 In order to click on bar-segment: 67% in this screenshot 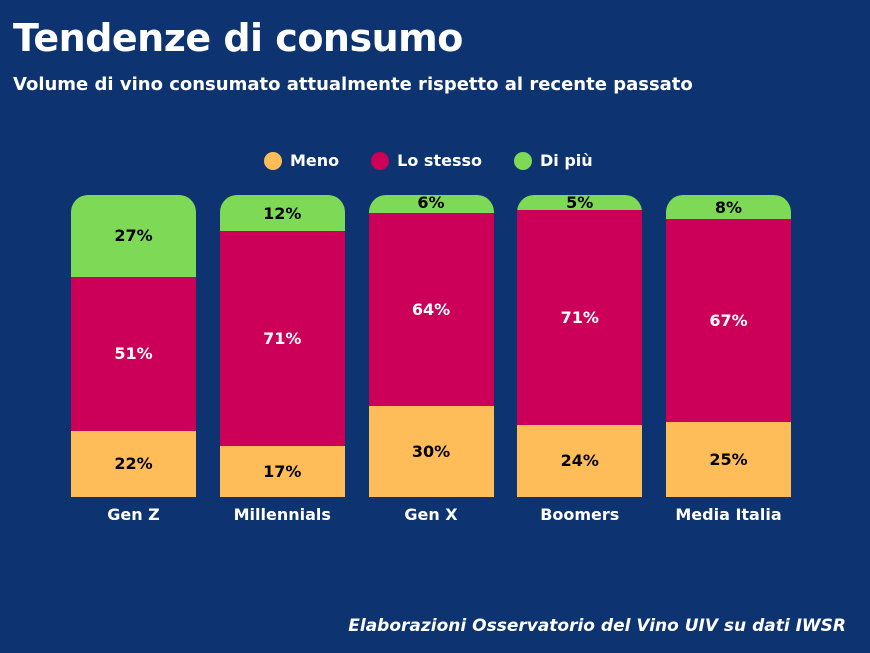, I will do `click(728, 320)`.